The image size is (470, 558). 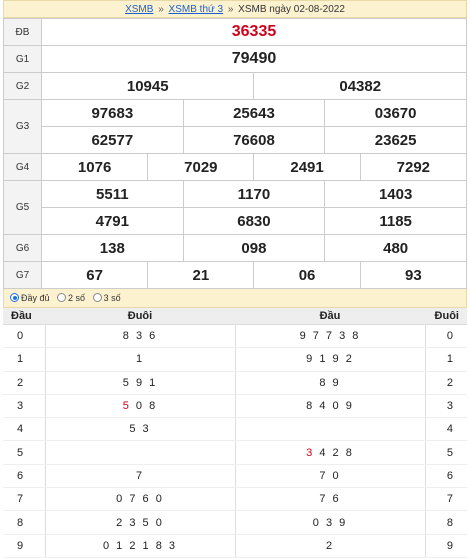 I want to click on loto-dau: 2, so click(x=24, y=383).